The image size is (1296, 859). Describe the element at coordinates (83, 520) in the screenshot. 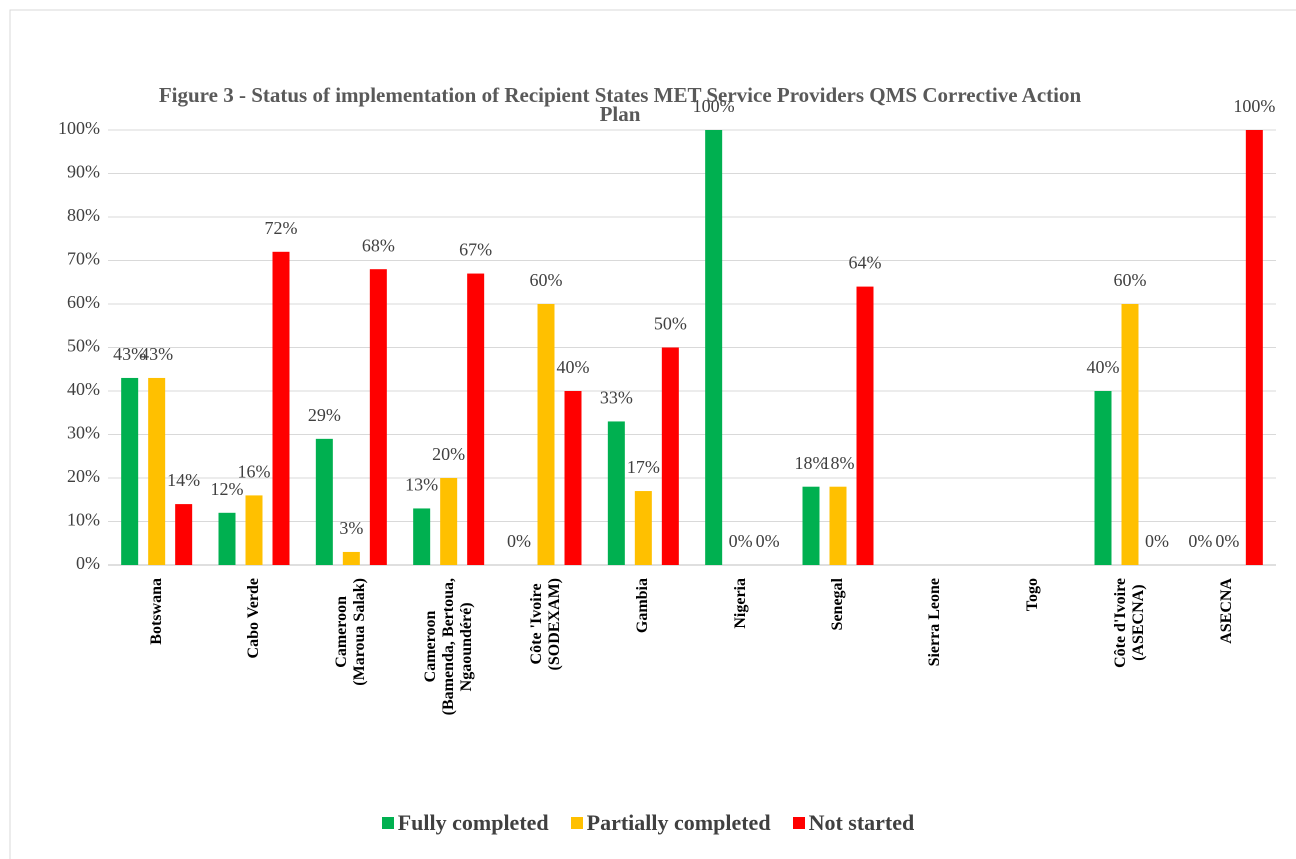

I see `y-tick-label: 10%` at that location.